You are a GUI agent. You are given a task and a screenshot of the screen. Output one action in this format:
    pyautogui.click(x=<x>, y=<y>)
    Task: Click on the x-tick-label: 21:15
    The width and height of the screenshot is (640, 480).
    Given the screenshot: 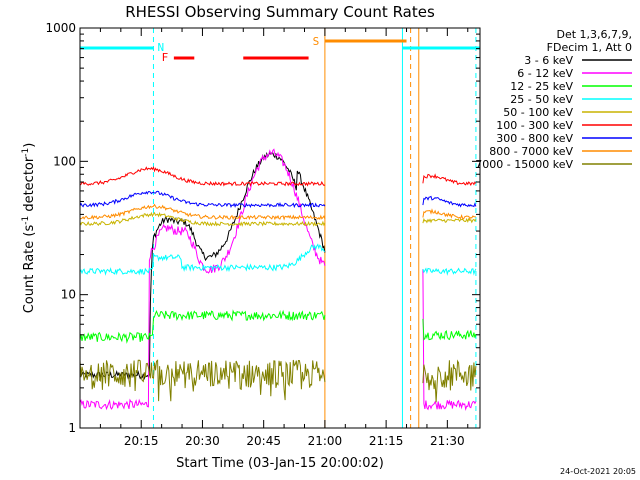 What is the action you would take?
    pyautogui.click(x=386, y=441)
    